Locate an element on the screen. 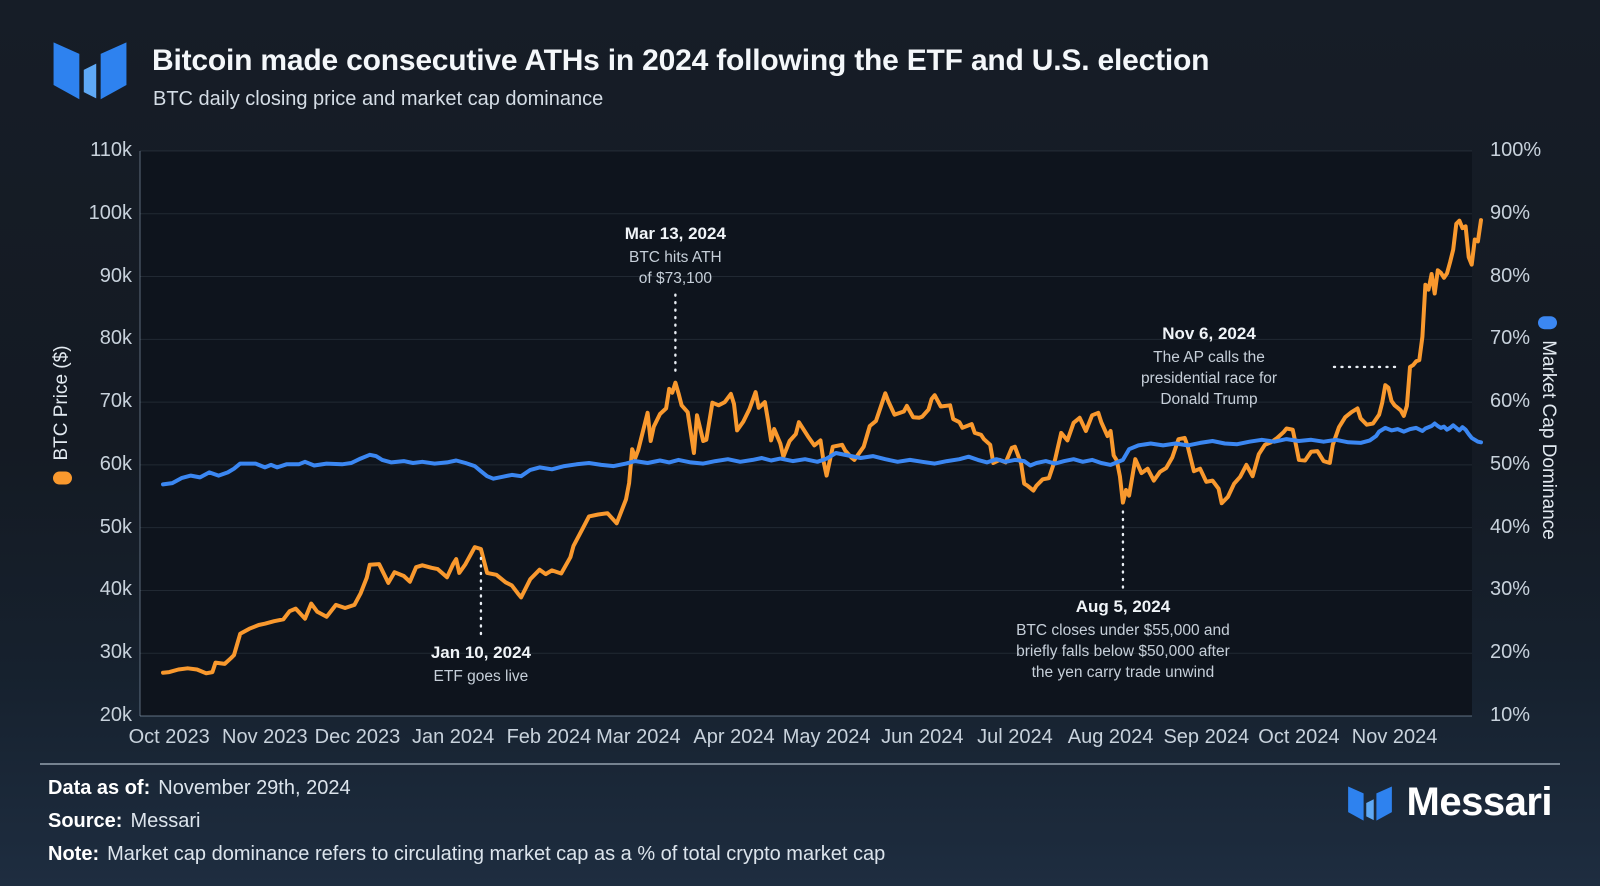  right-axis-tick: 70% is located at coordinates (1510, 338).